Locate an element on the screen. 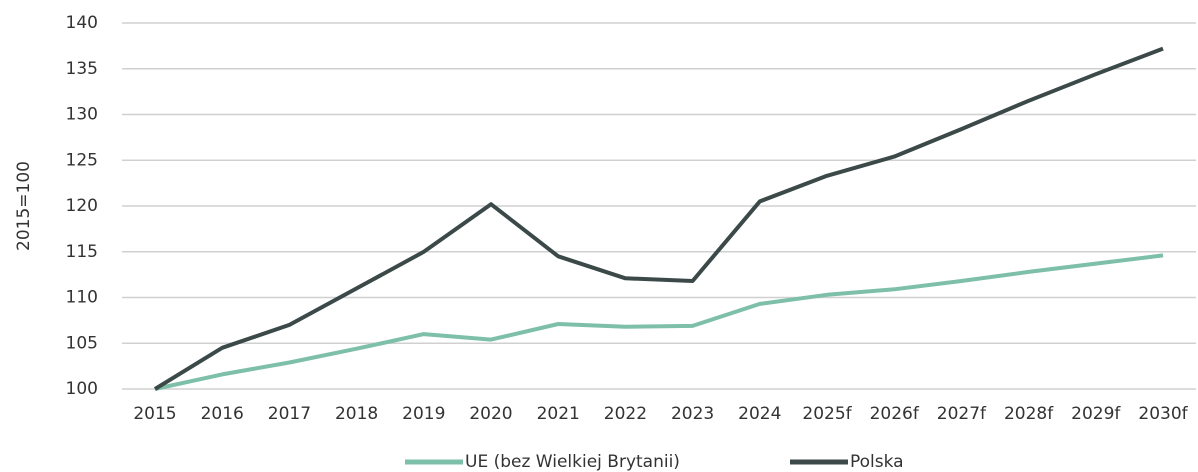  x-tick-label: 2025f is located at coordinates (827, 414).